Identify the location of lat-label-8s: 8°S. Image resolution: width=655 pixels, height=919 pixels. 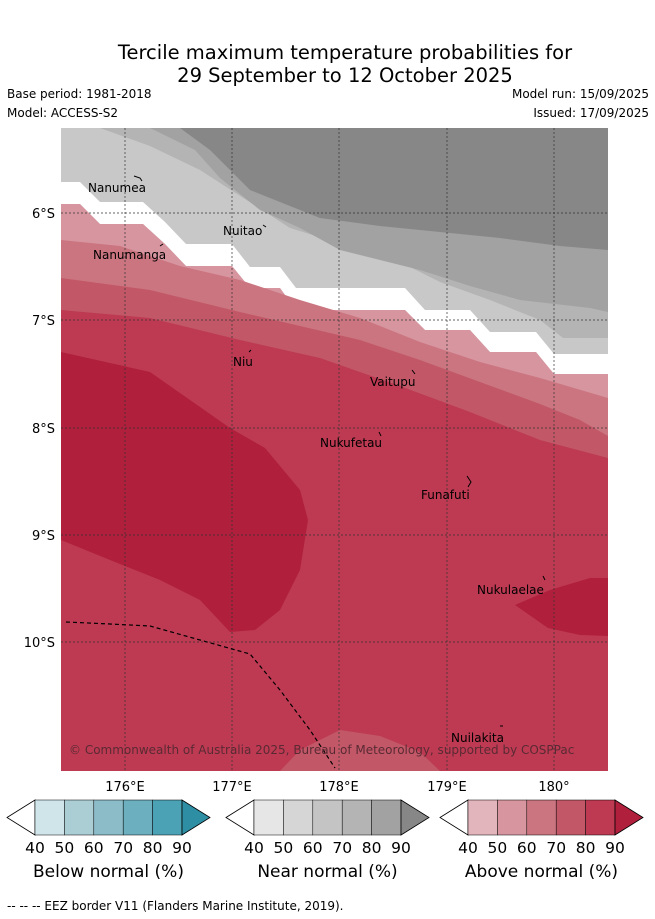
(43, 429).